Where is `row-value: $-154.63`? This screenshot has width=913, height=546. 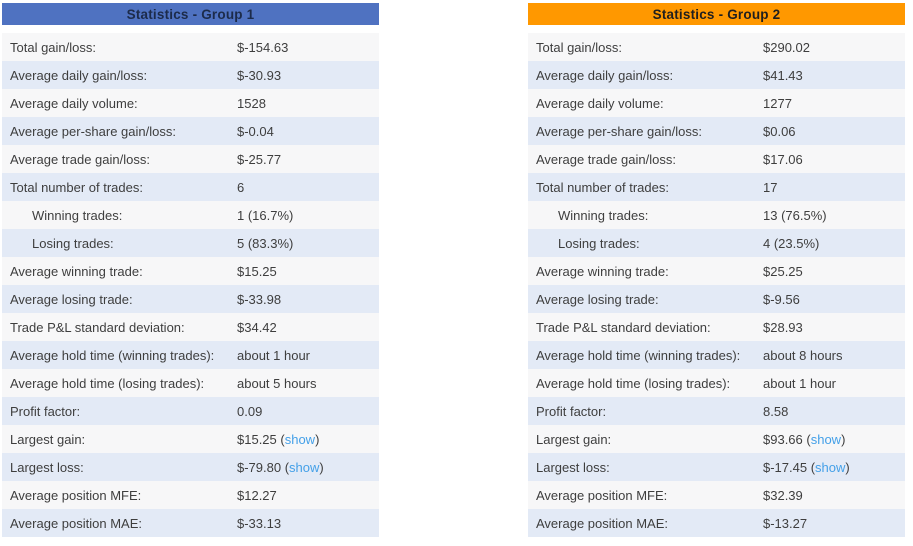 row-value: $-154.63 is located at coordinates (308, 47).